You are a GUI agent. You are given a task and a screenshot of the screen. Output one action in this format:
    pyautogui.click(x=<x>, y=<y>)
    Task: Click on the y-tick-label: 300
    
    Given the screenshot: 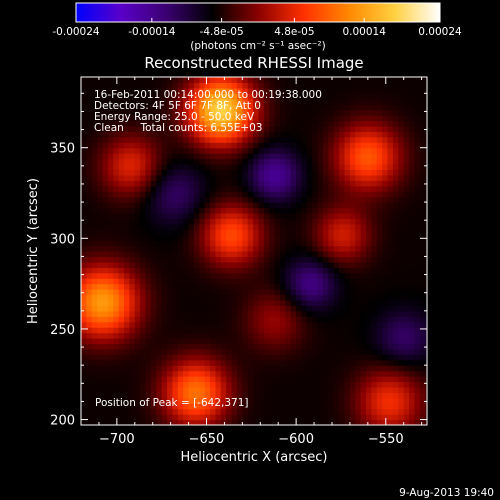 What is the action you would take?
    pyautogui.click(x=62, y=239)
    